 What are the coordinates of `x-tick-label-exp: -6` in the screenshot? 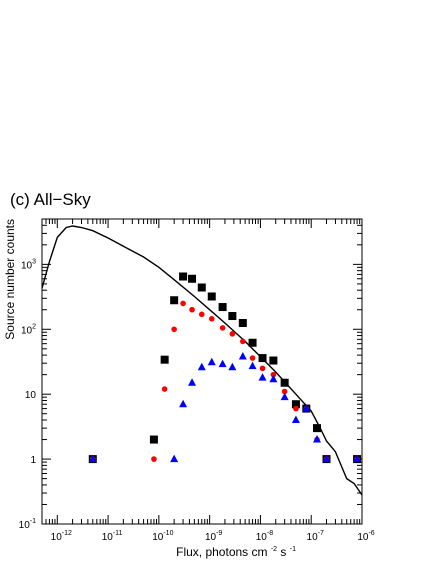 It's located at (371, 533).